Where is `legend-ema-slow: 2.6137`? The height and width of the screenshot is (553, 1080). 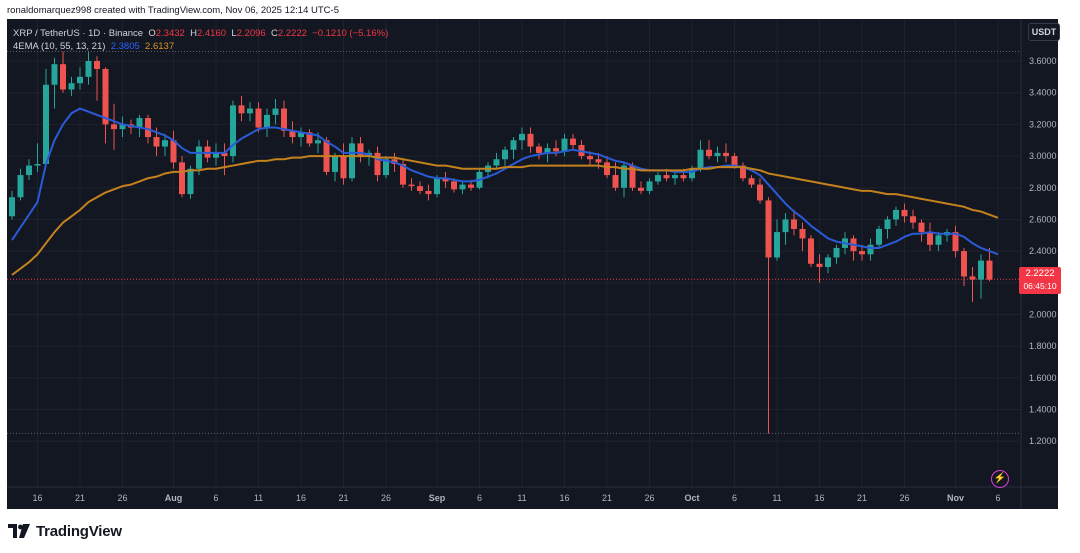 legend-ema-slow: 2.6137 is located at coordinates (160, 46).